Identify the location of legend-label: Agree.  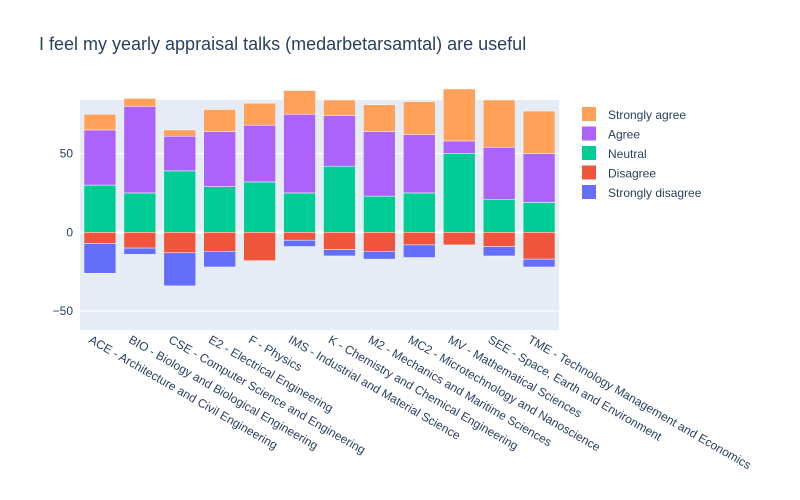
(624, 135).